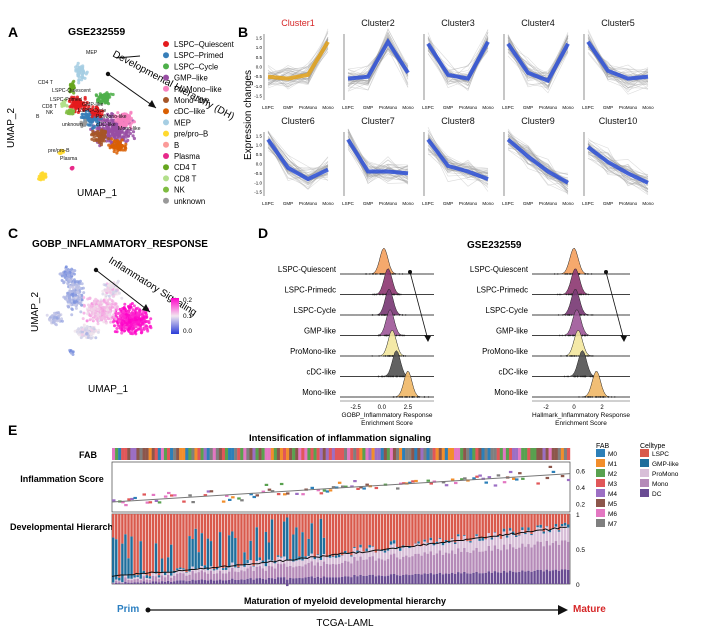 The height and width of the screenshot is (642, 711). I want to click on y-tick-label: -0.5, so click(258, 76).